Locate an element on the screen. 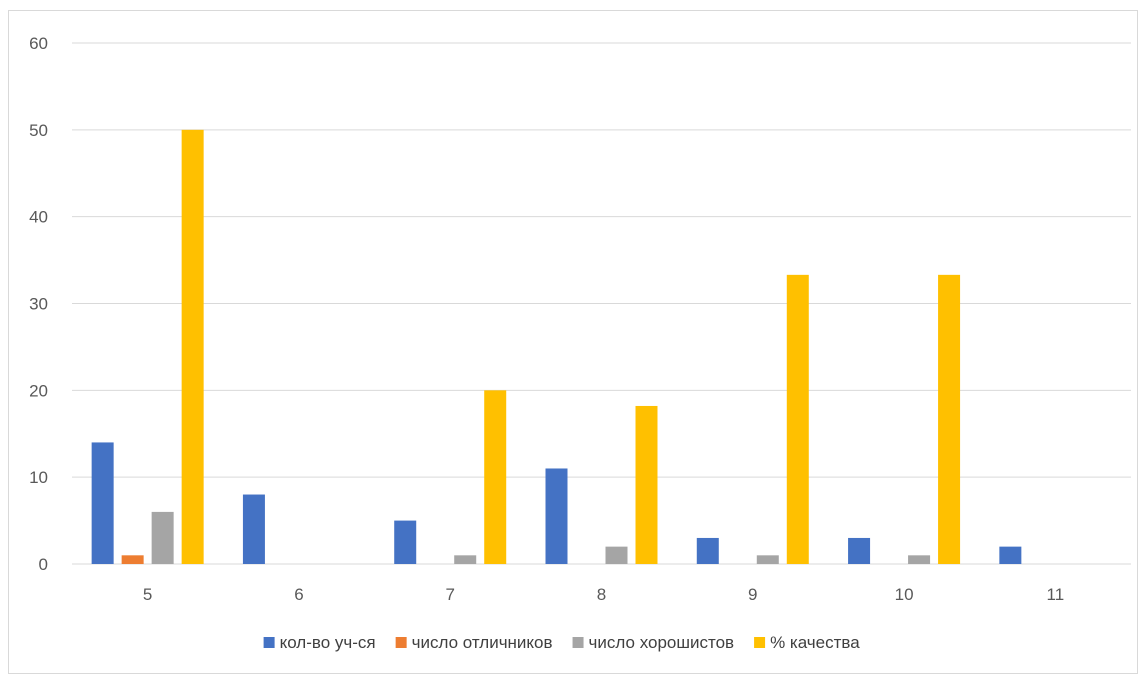 Image resolution: width=1148 pixels, height=679 pixels. y-tick-label: 50 is located at coordinates (38, 130).